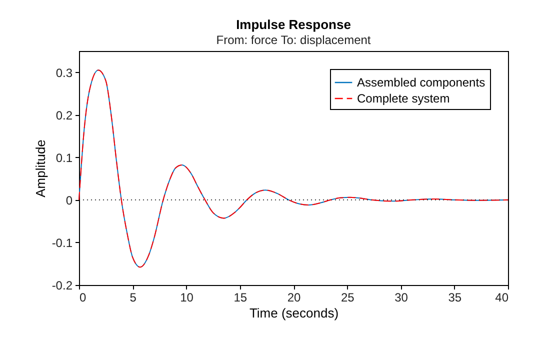 The image size is (560, 337). What do you see at coordinates (502, 297) in the screenshot?
I see `x-tick-label: 40` at bounding box center [502, 297].